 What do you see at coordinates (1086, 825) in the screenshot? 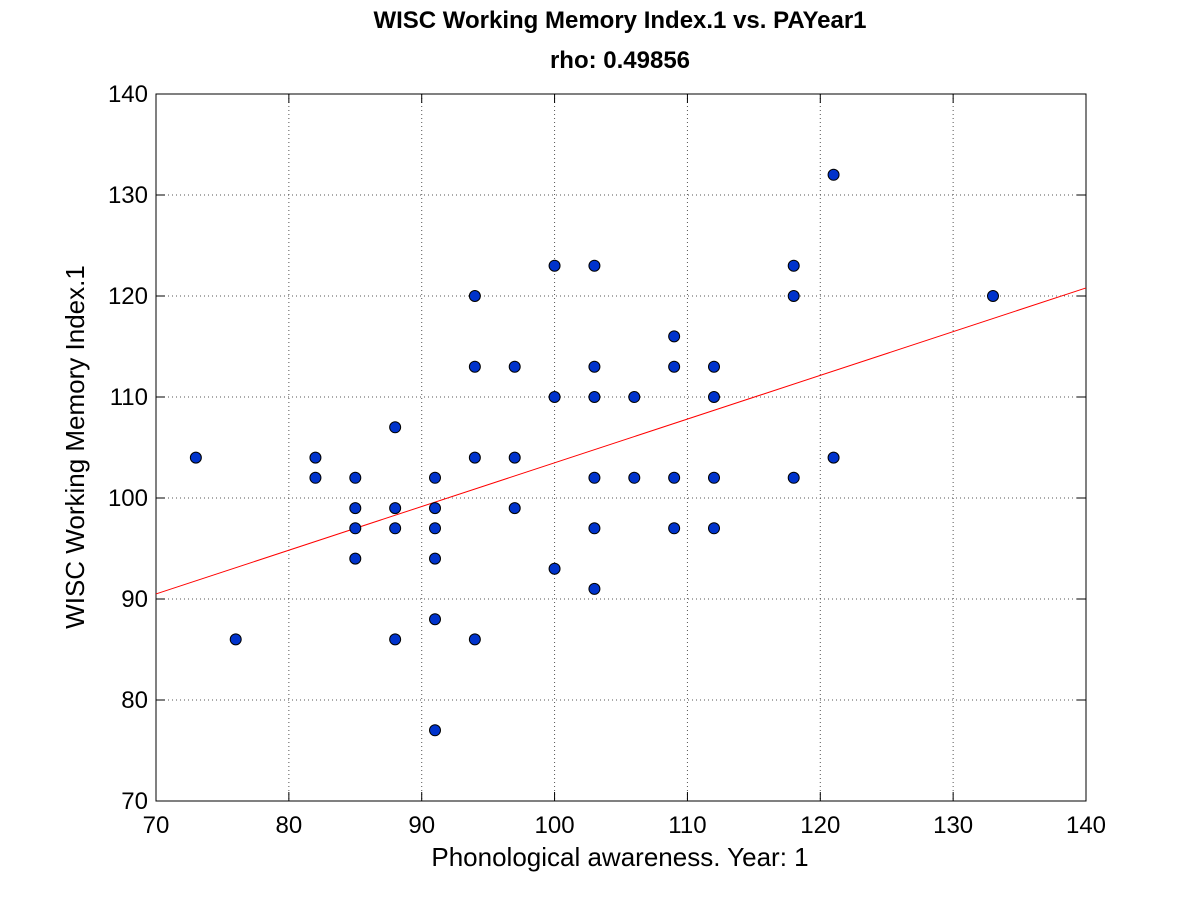
I see `x-tick-label: 140` at bounding box center [1086, 825].